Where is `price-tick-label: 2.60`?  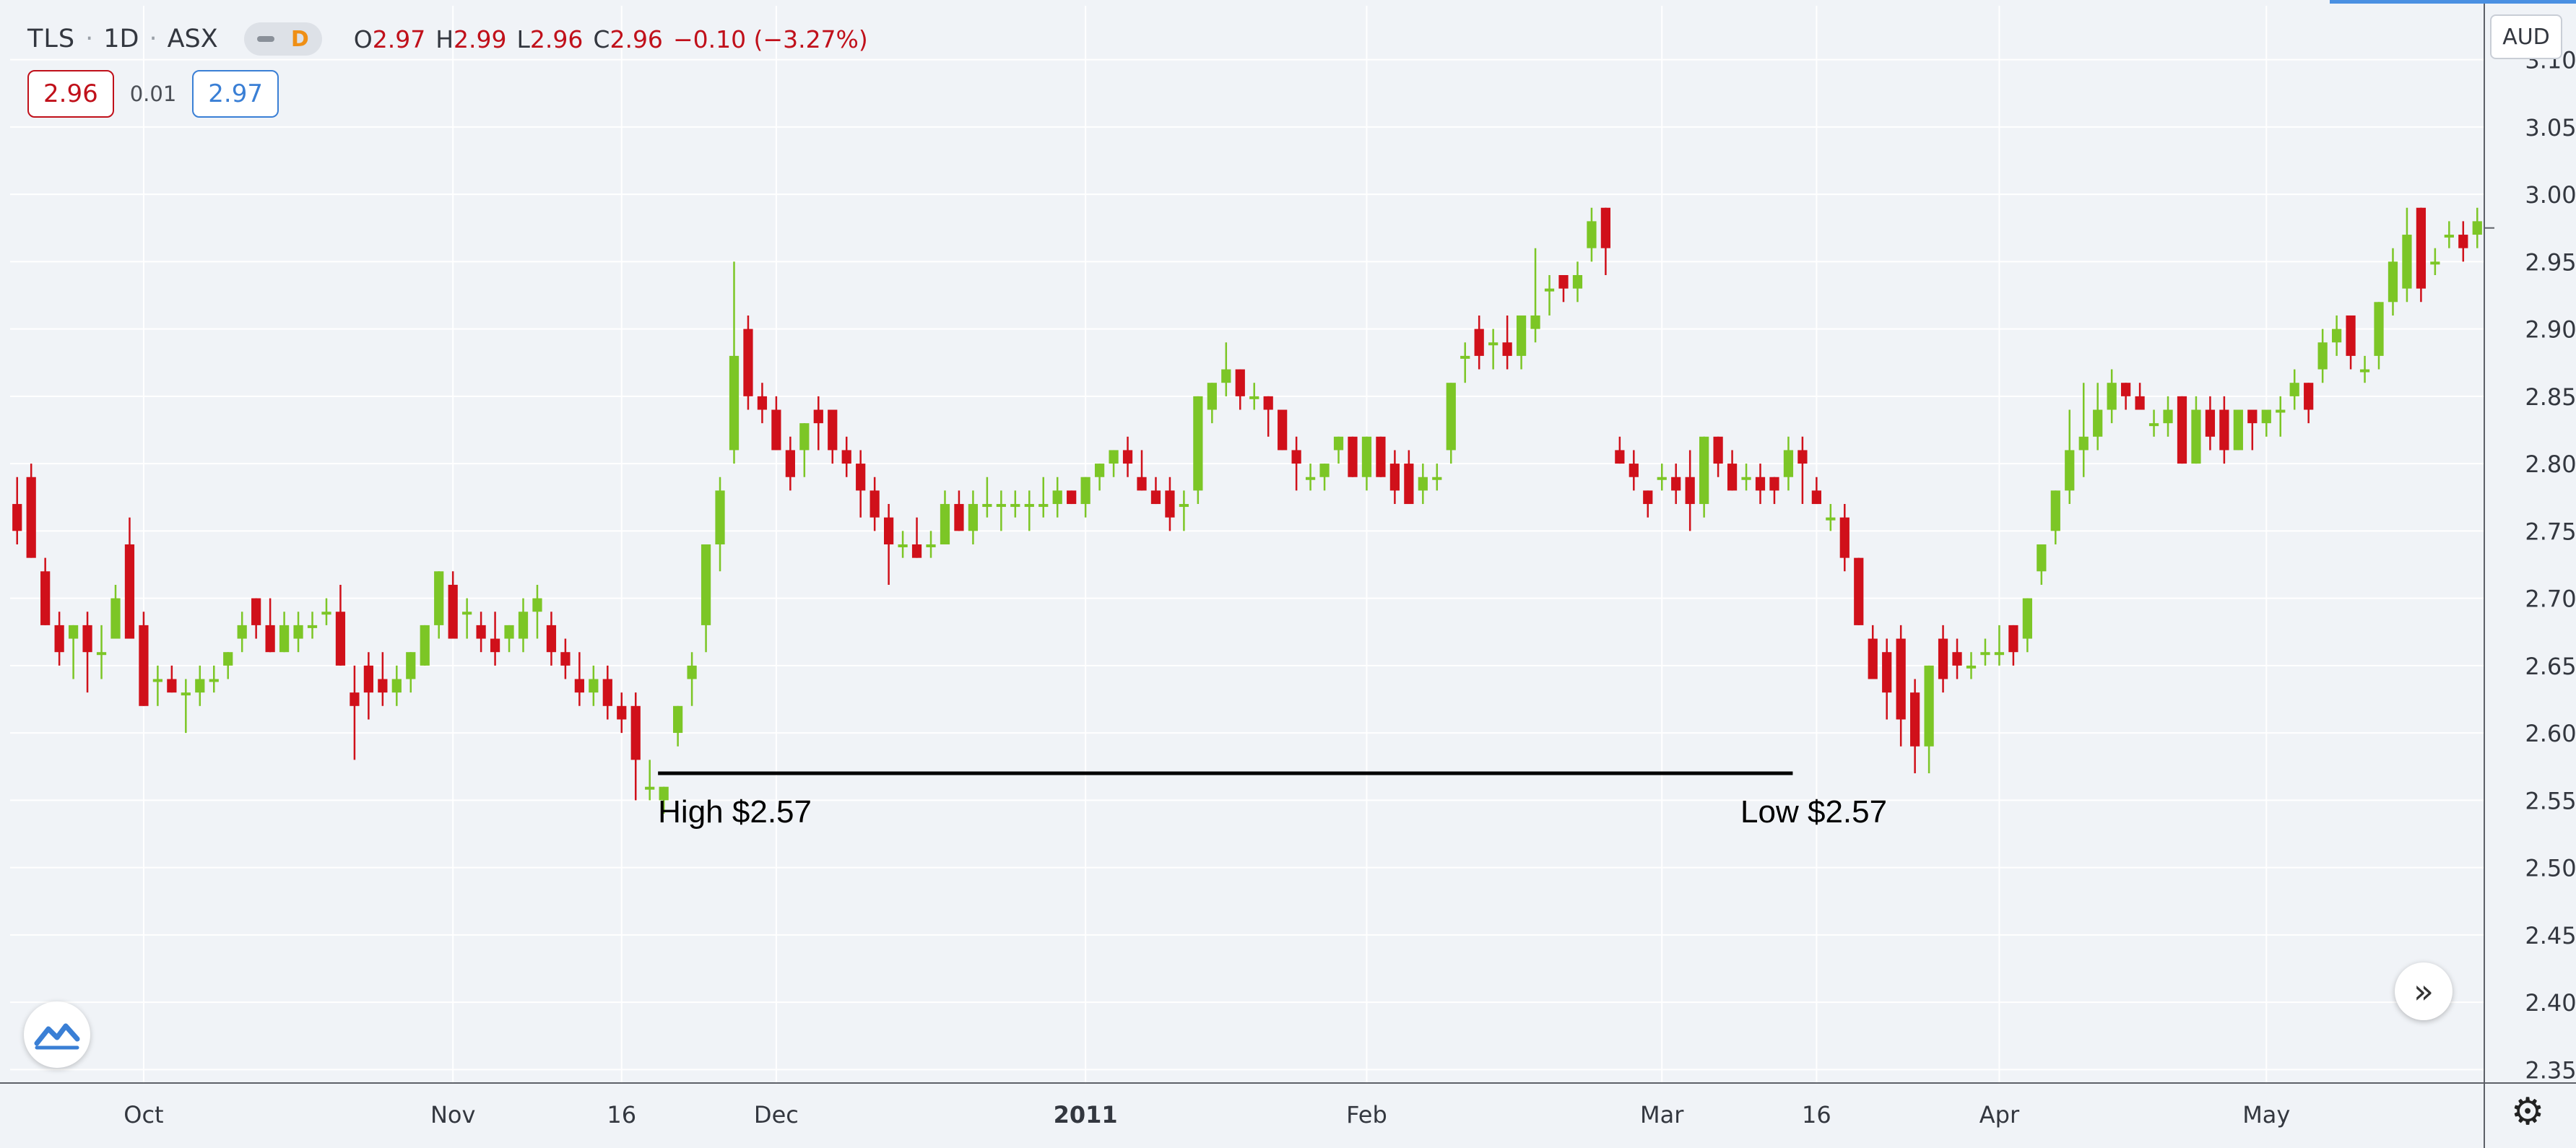 price-tick-label: 2.60 is located at coordinates (2550, 733).